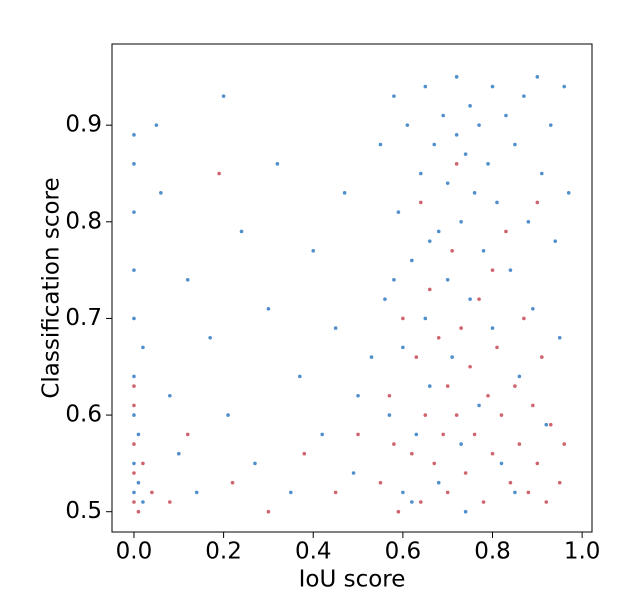 This screenshot has width=638, height=608. I want to click on x-tick-label: 0.4, so click(313, 552).